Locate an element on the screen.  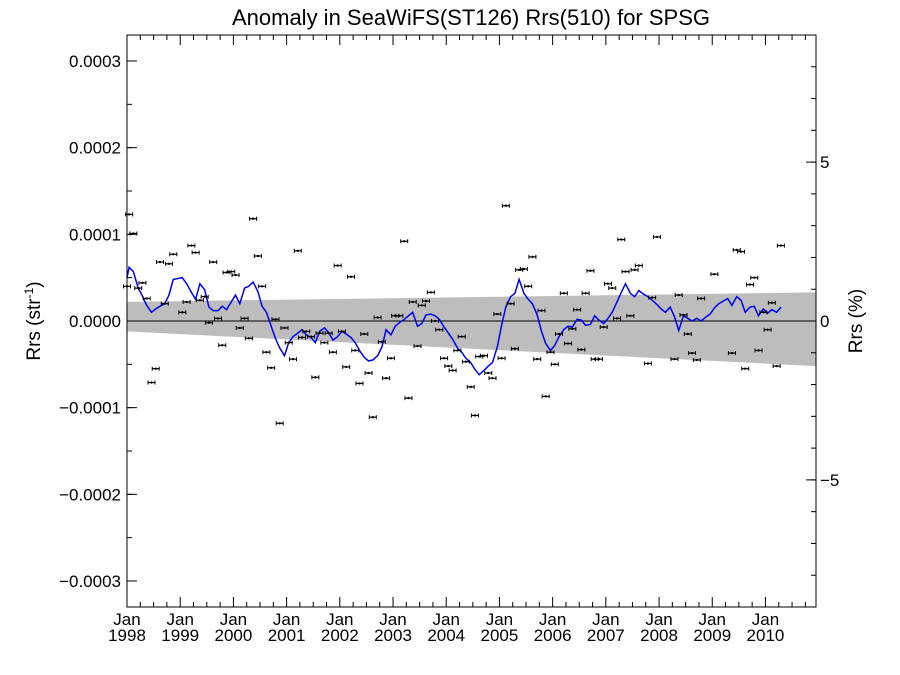
x-tick-year-label: 2002 is located at coordinates (340, 635).